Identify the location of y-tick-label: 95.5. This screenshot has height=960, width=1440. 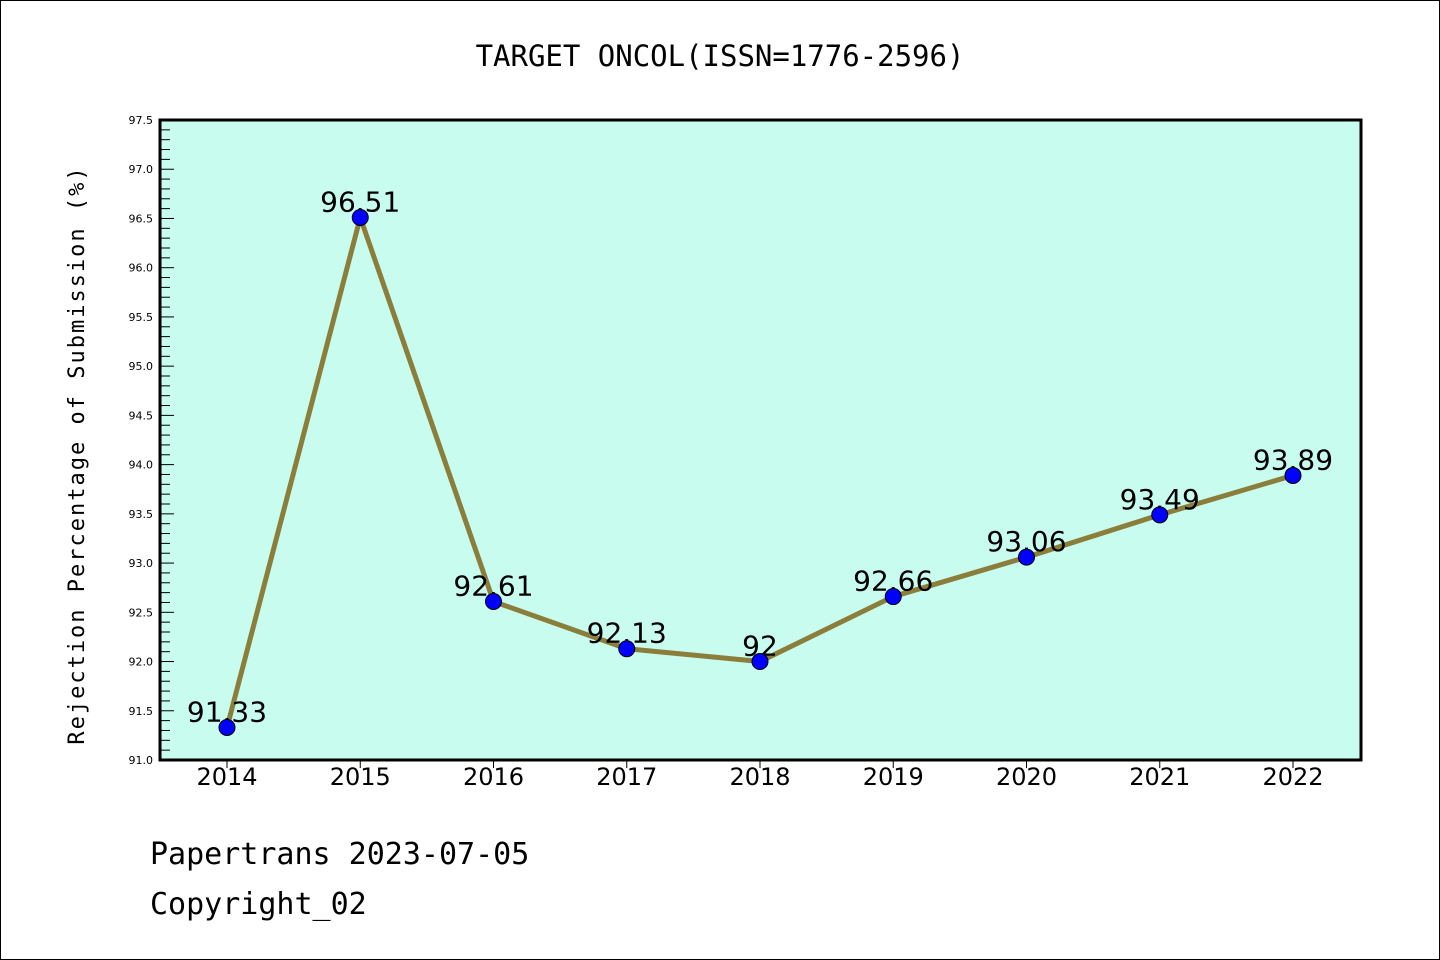
(141, 317).